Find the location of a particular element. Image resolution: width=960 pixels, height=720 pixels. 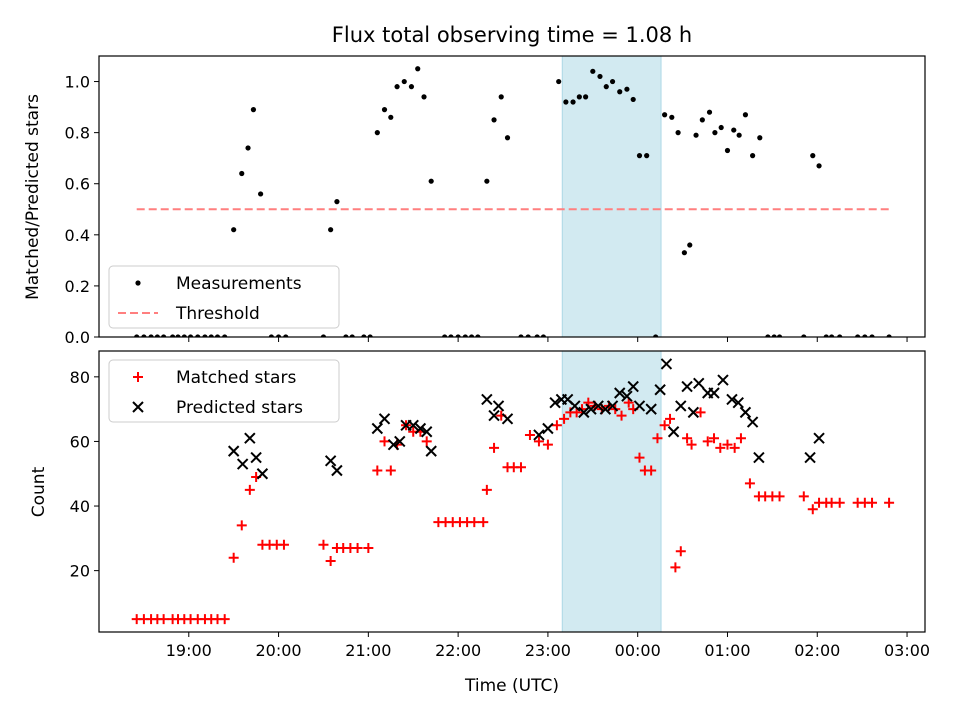

legend-label: Measurements is located at coordinates (239, 284).